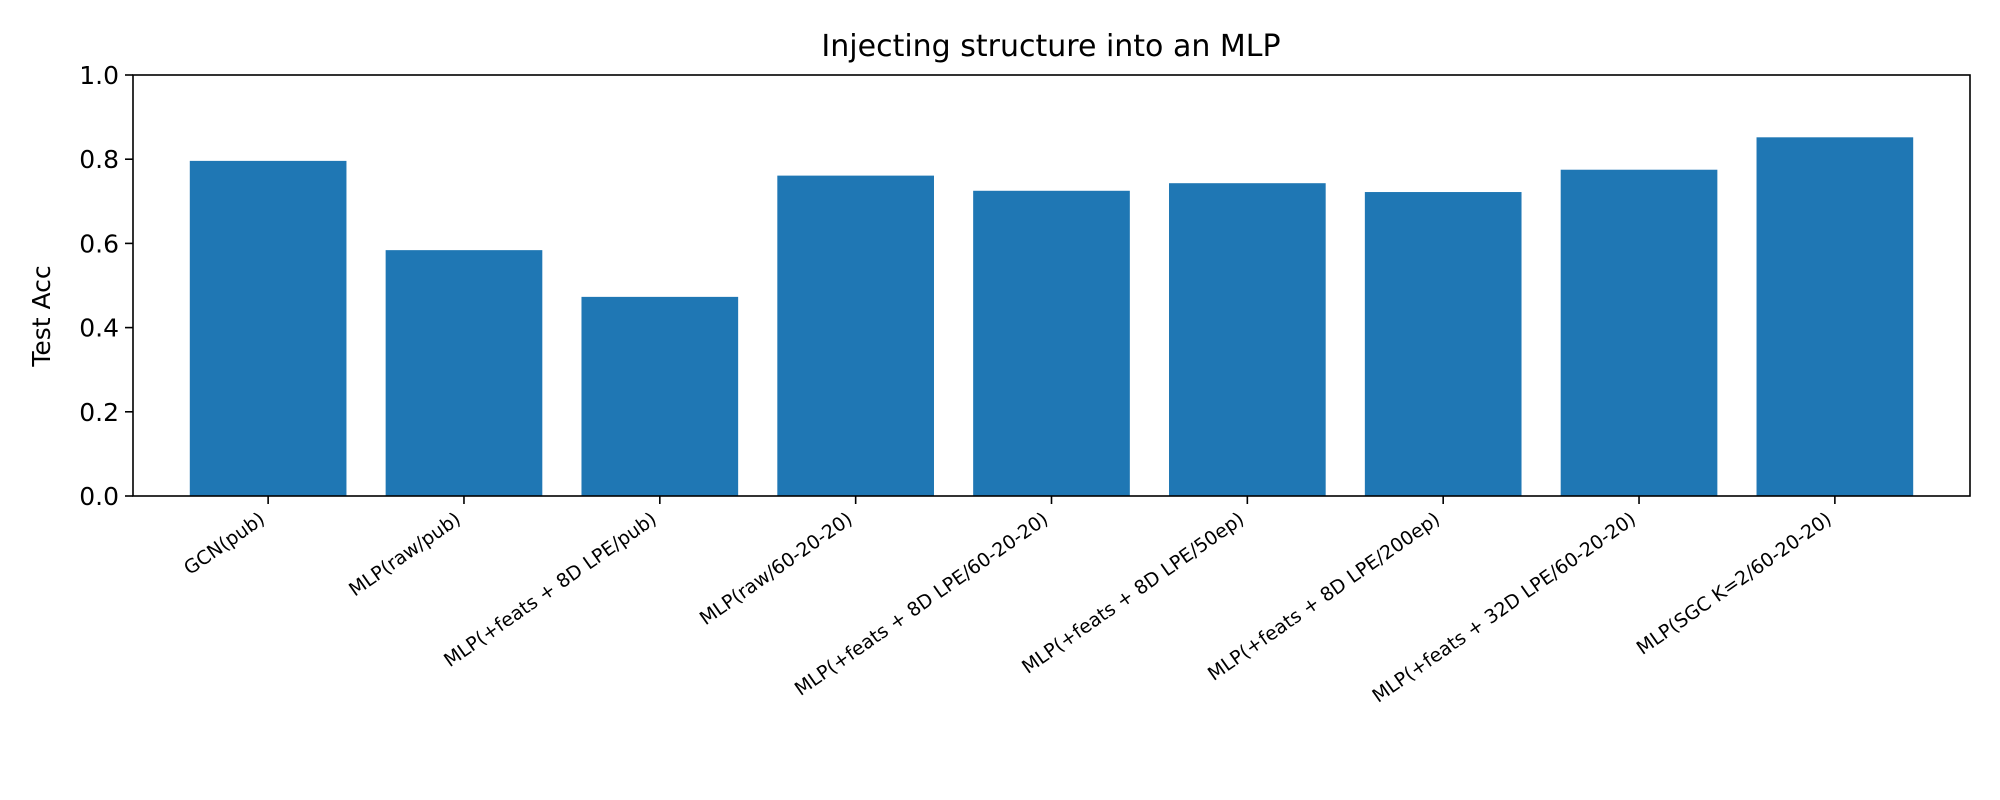 The height and width of the screenshot is (800, 2000). What do you see at coordinates (106, 286) in the screenshot?
I see `y-axis: 0.0 0.2 0.4 0.6 0.8 1.0` at bounding box center [106, 286].